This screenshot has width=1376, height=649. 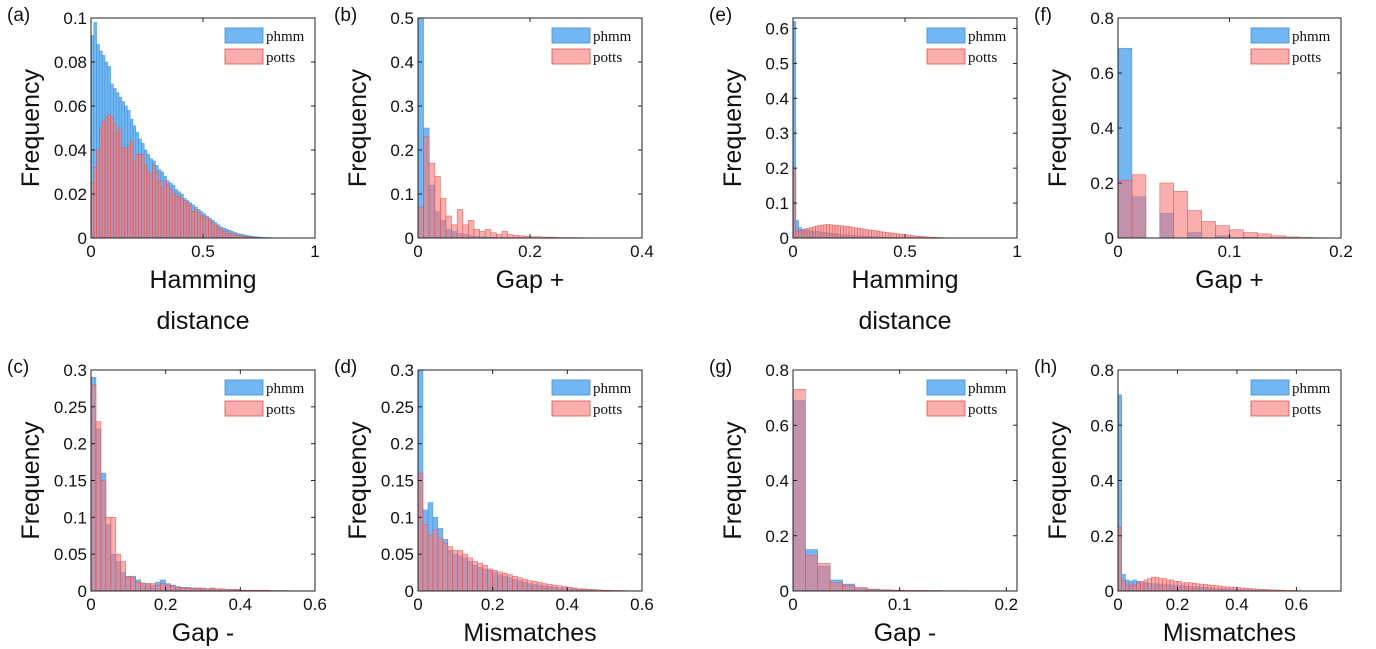 I want to click on legend-e: phmm potts, so click(x=966, y=46).